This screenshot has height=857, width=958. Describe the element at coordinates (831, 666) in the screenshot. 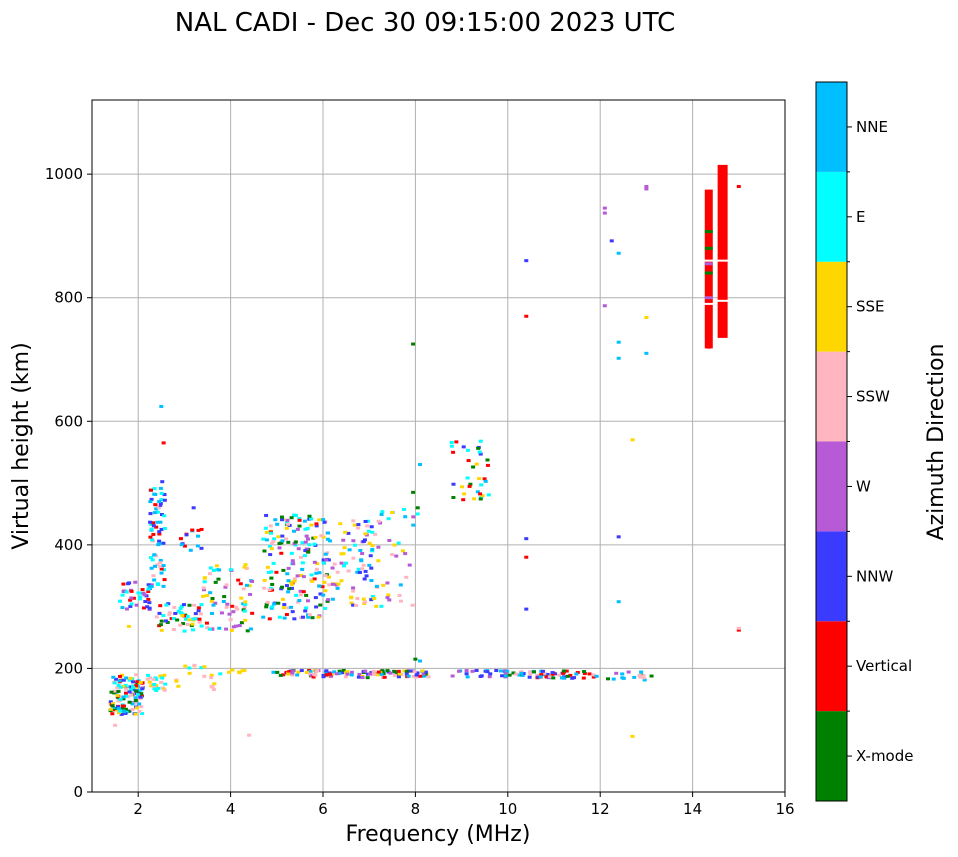

I see `colorbar-segment` at that location.